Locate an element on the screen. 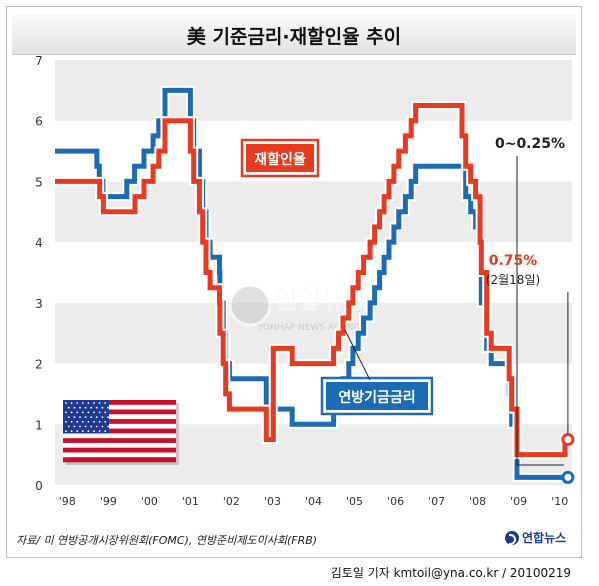  y-tick-label: 3 is located at coordinates (39, 304).